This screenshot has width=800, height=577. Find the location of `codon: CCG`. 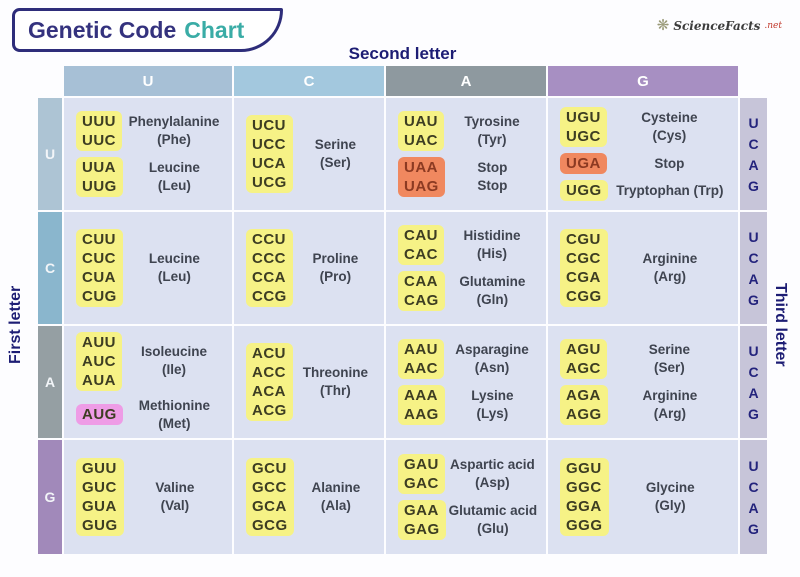

codon: CCG is located at coordinates (269, 296).